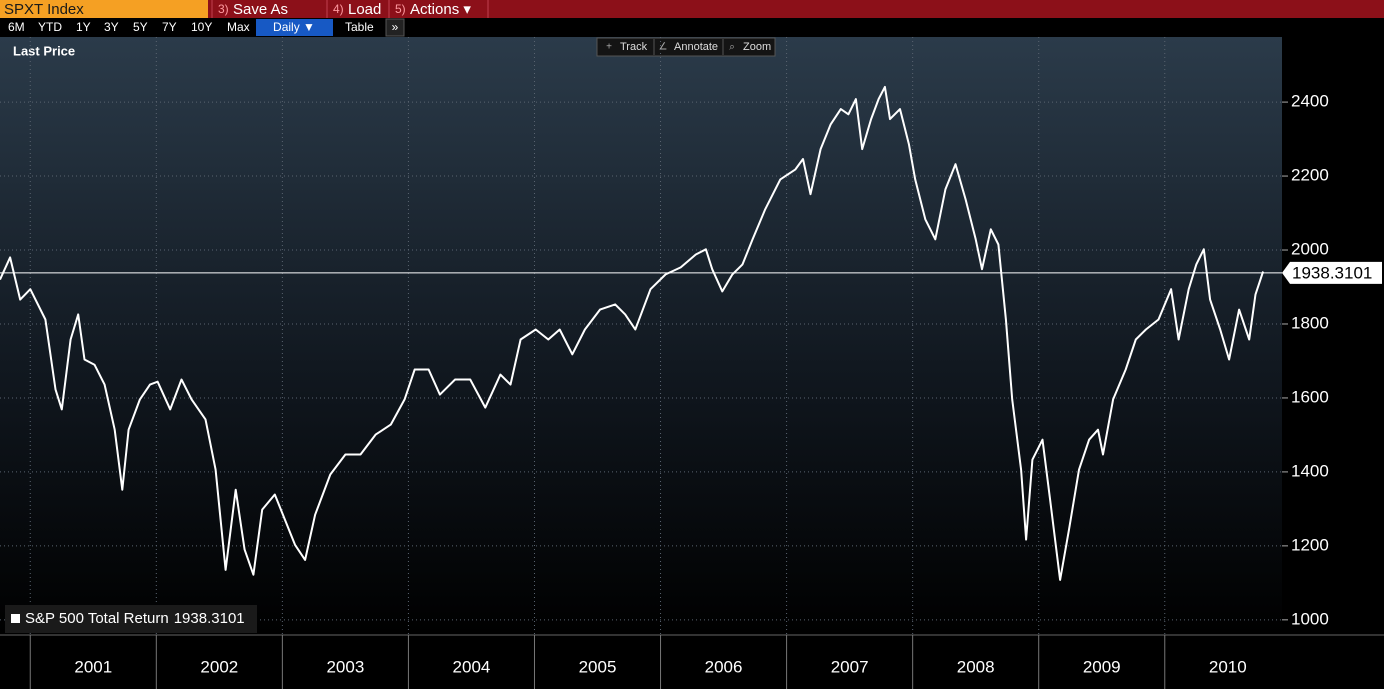 The height and width of the screenshot is (689, 1384). I want to click on y-tick-label: 1600, so click(1310, 396).